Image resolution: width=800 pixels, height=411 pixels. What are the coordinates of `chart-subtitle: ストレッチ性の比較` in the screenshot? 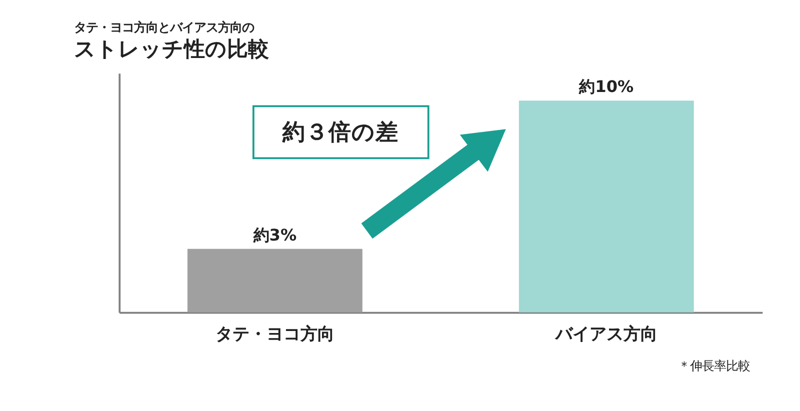 It's located at (172, 49).